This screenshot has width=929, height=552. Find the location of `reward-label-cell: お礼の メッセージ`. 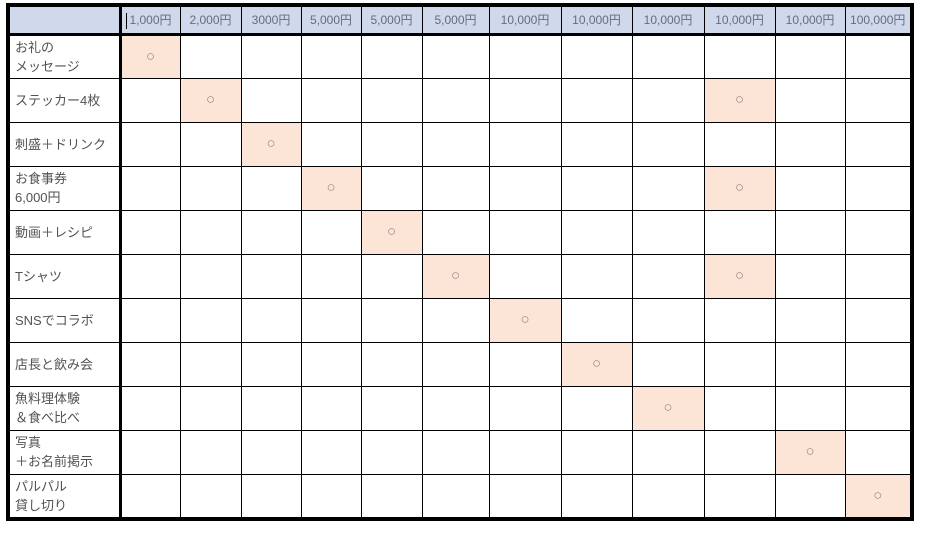

reward-label-cell: お礼の メッセージ is located at coordinates (64, 56).